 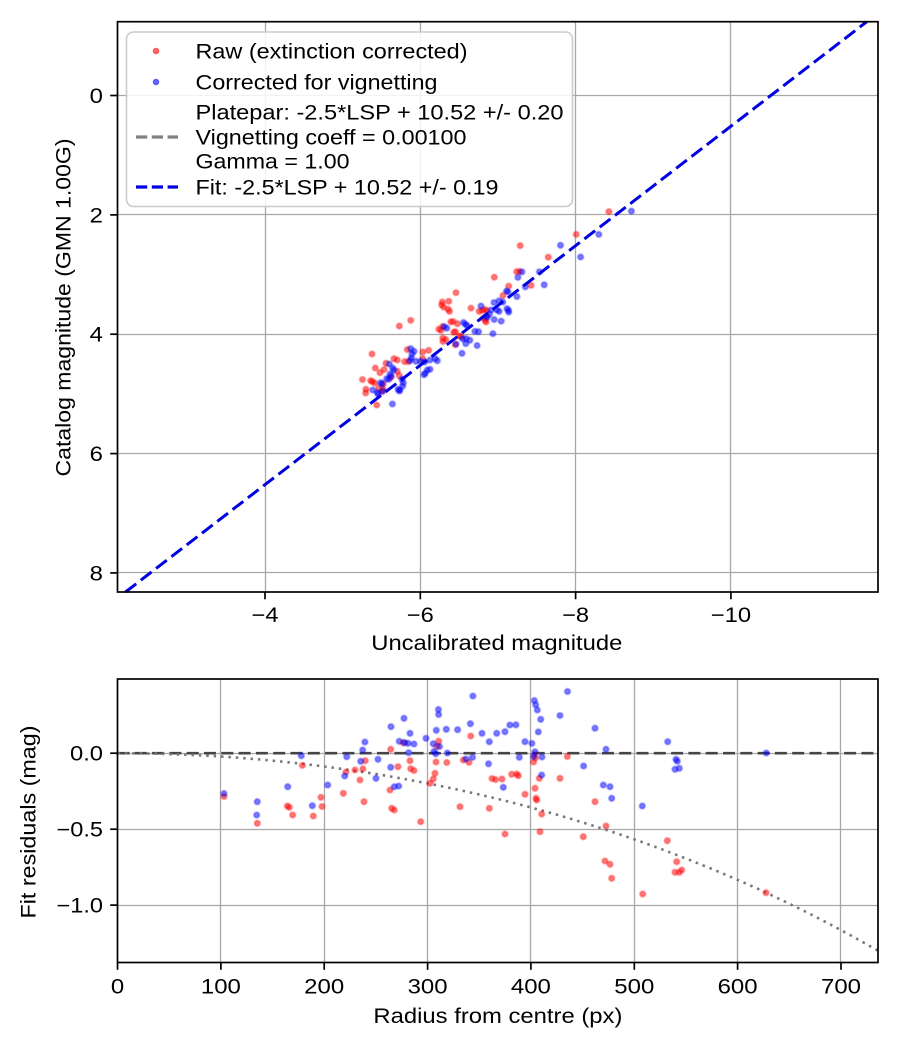 What do you see at coordinates (497, 1016) in the screenshot?
I see `svg-text: Radius from centre (px)` at bounding box center [497, 1016].